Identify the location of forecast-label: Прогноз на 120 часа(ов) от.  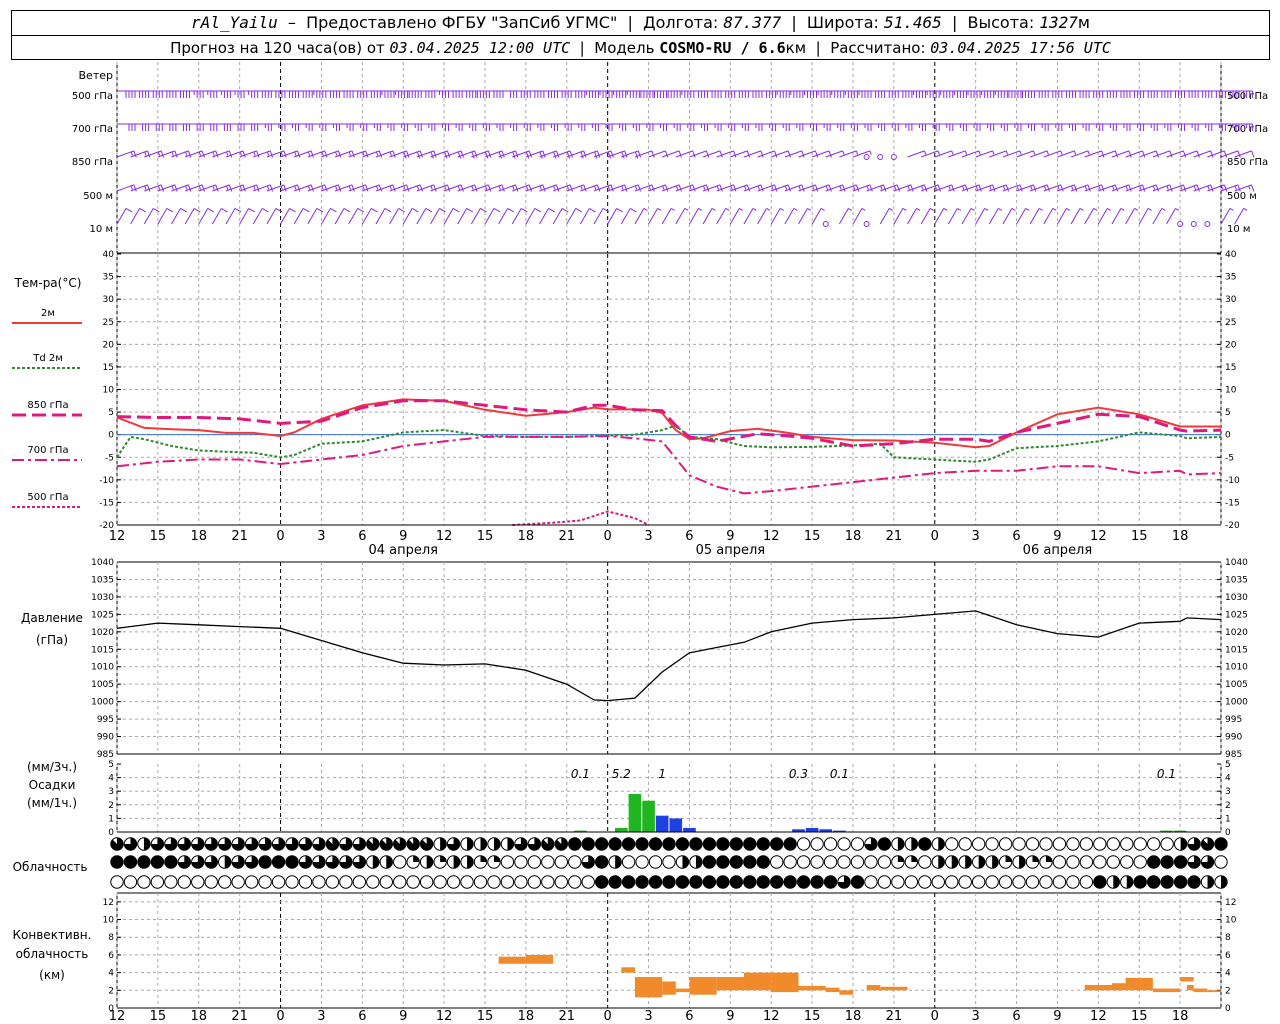
(277, 48).